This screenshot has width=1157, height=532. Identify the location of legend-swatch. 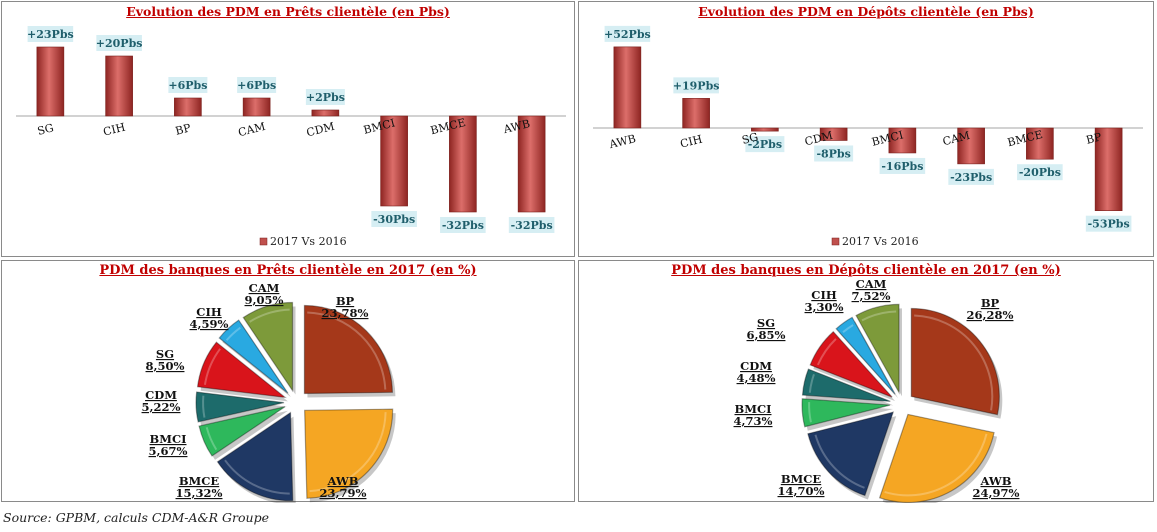
(835, 241).